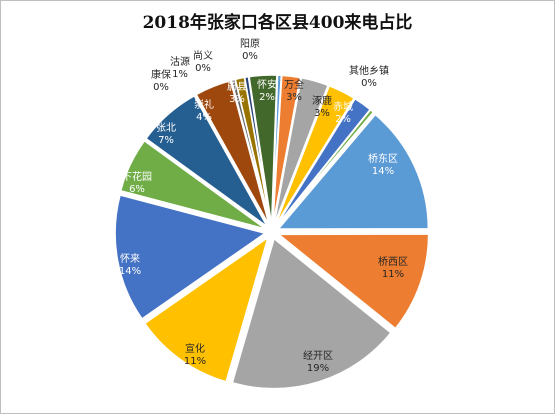  What do you see at coordinates (322, 100) in the screenshot?
I see `slice-label-name: 涿鹿` at bounding box center [322, 100].